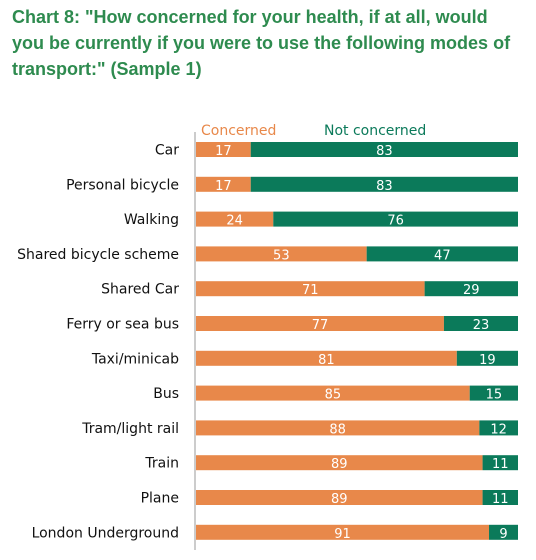  What do you see at coordinates (151, 220) in the screenshot?
I see `category-label: Walking` at bounding box center [151, 220].